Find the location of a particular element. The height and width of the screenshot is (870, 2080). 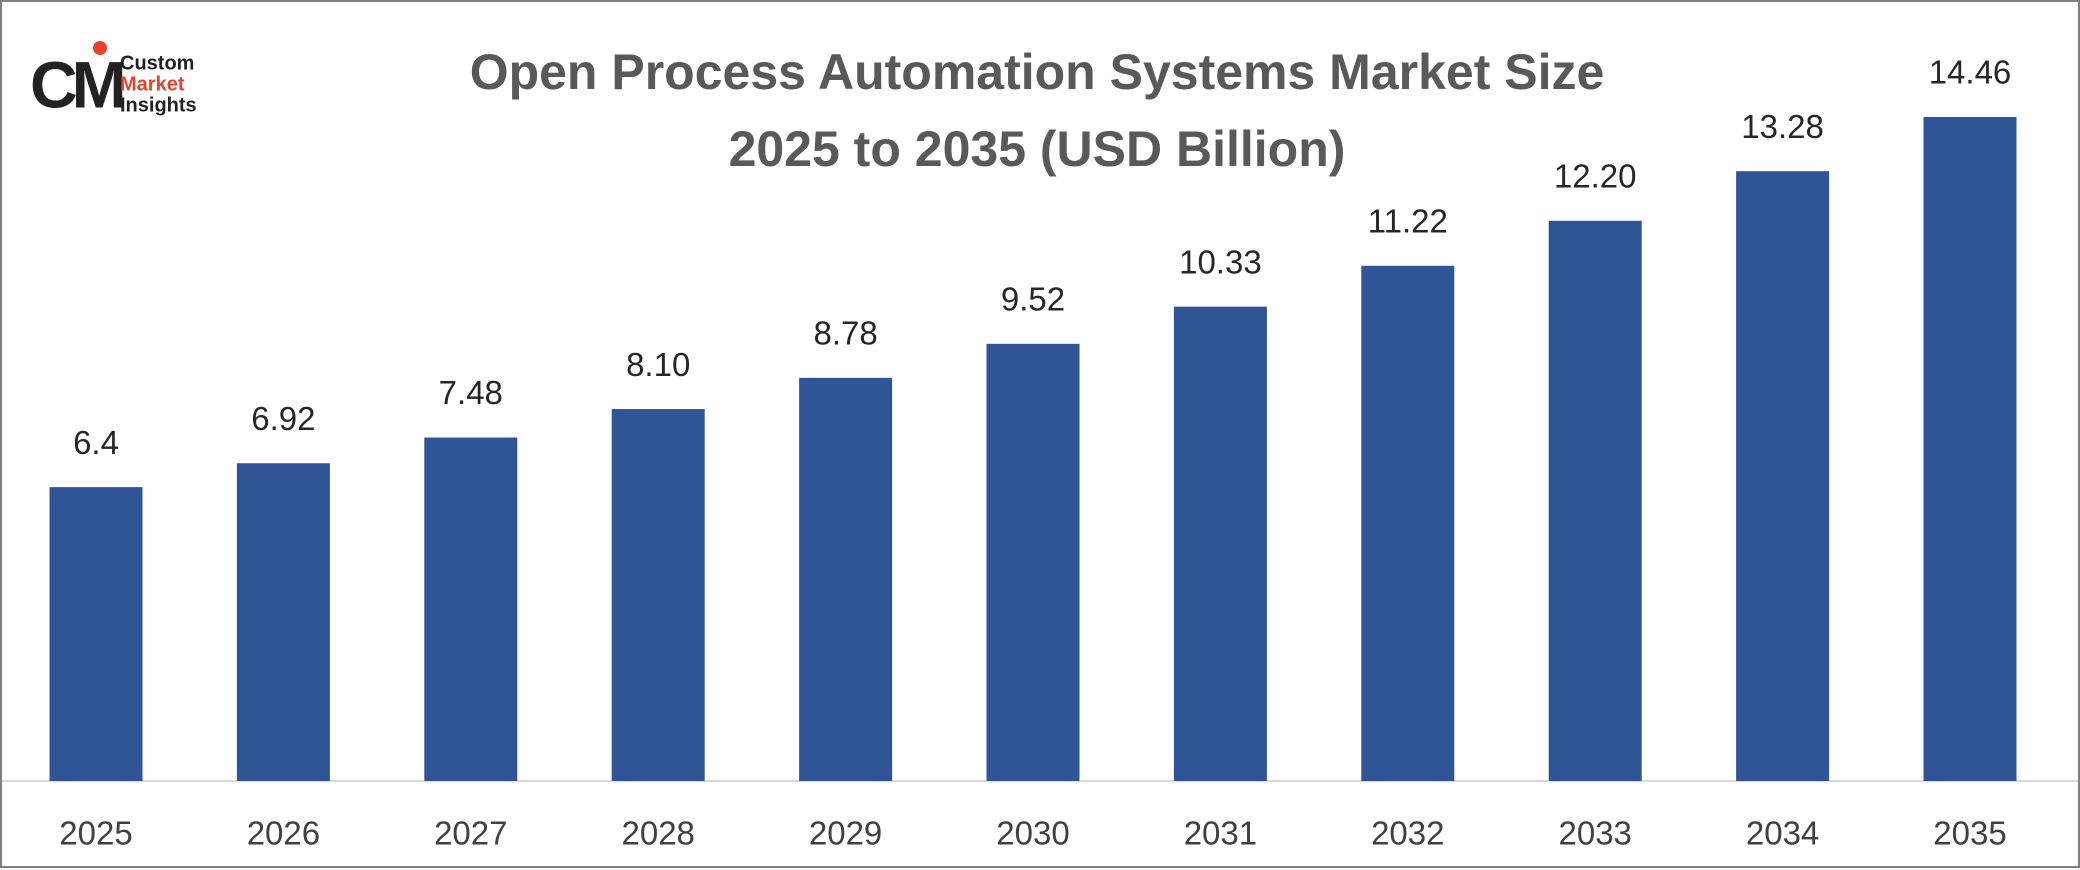

value-label: 8.78 is located at coordinates (845, 333).